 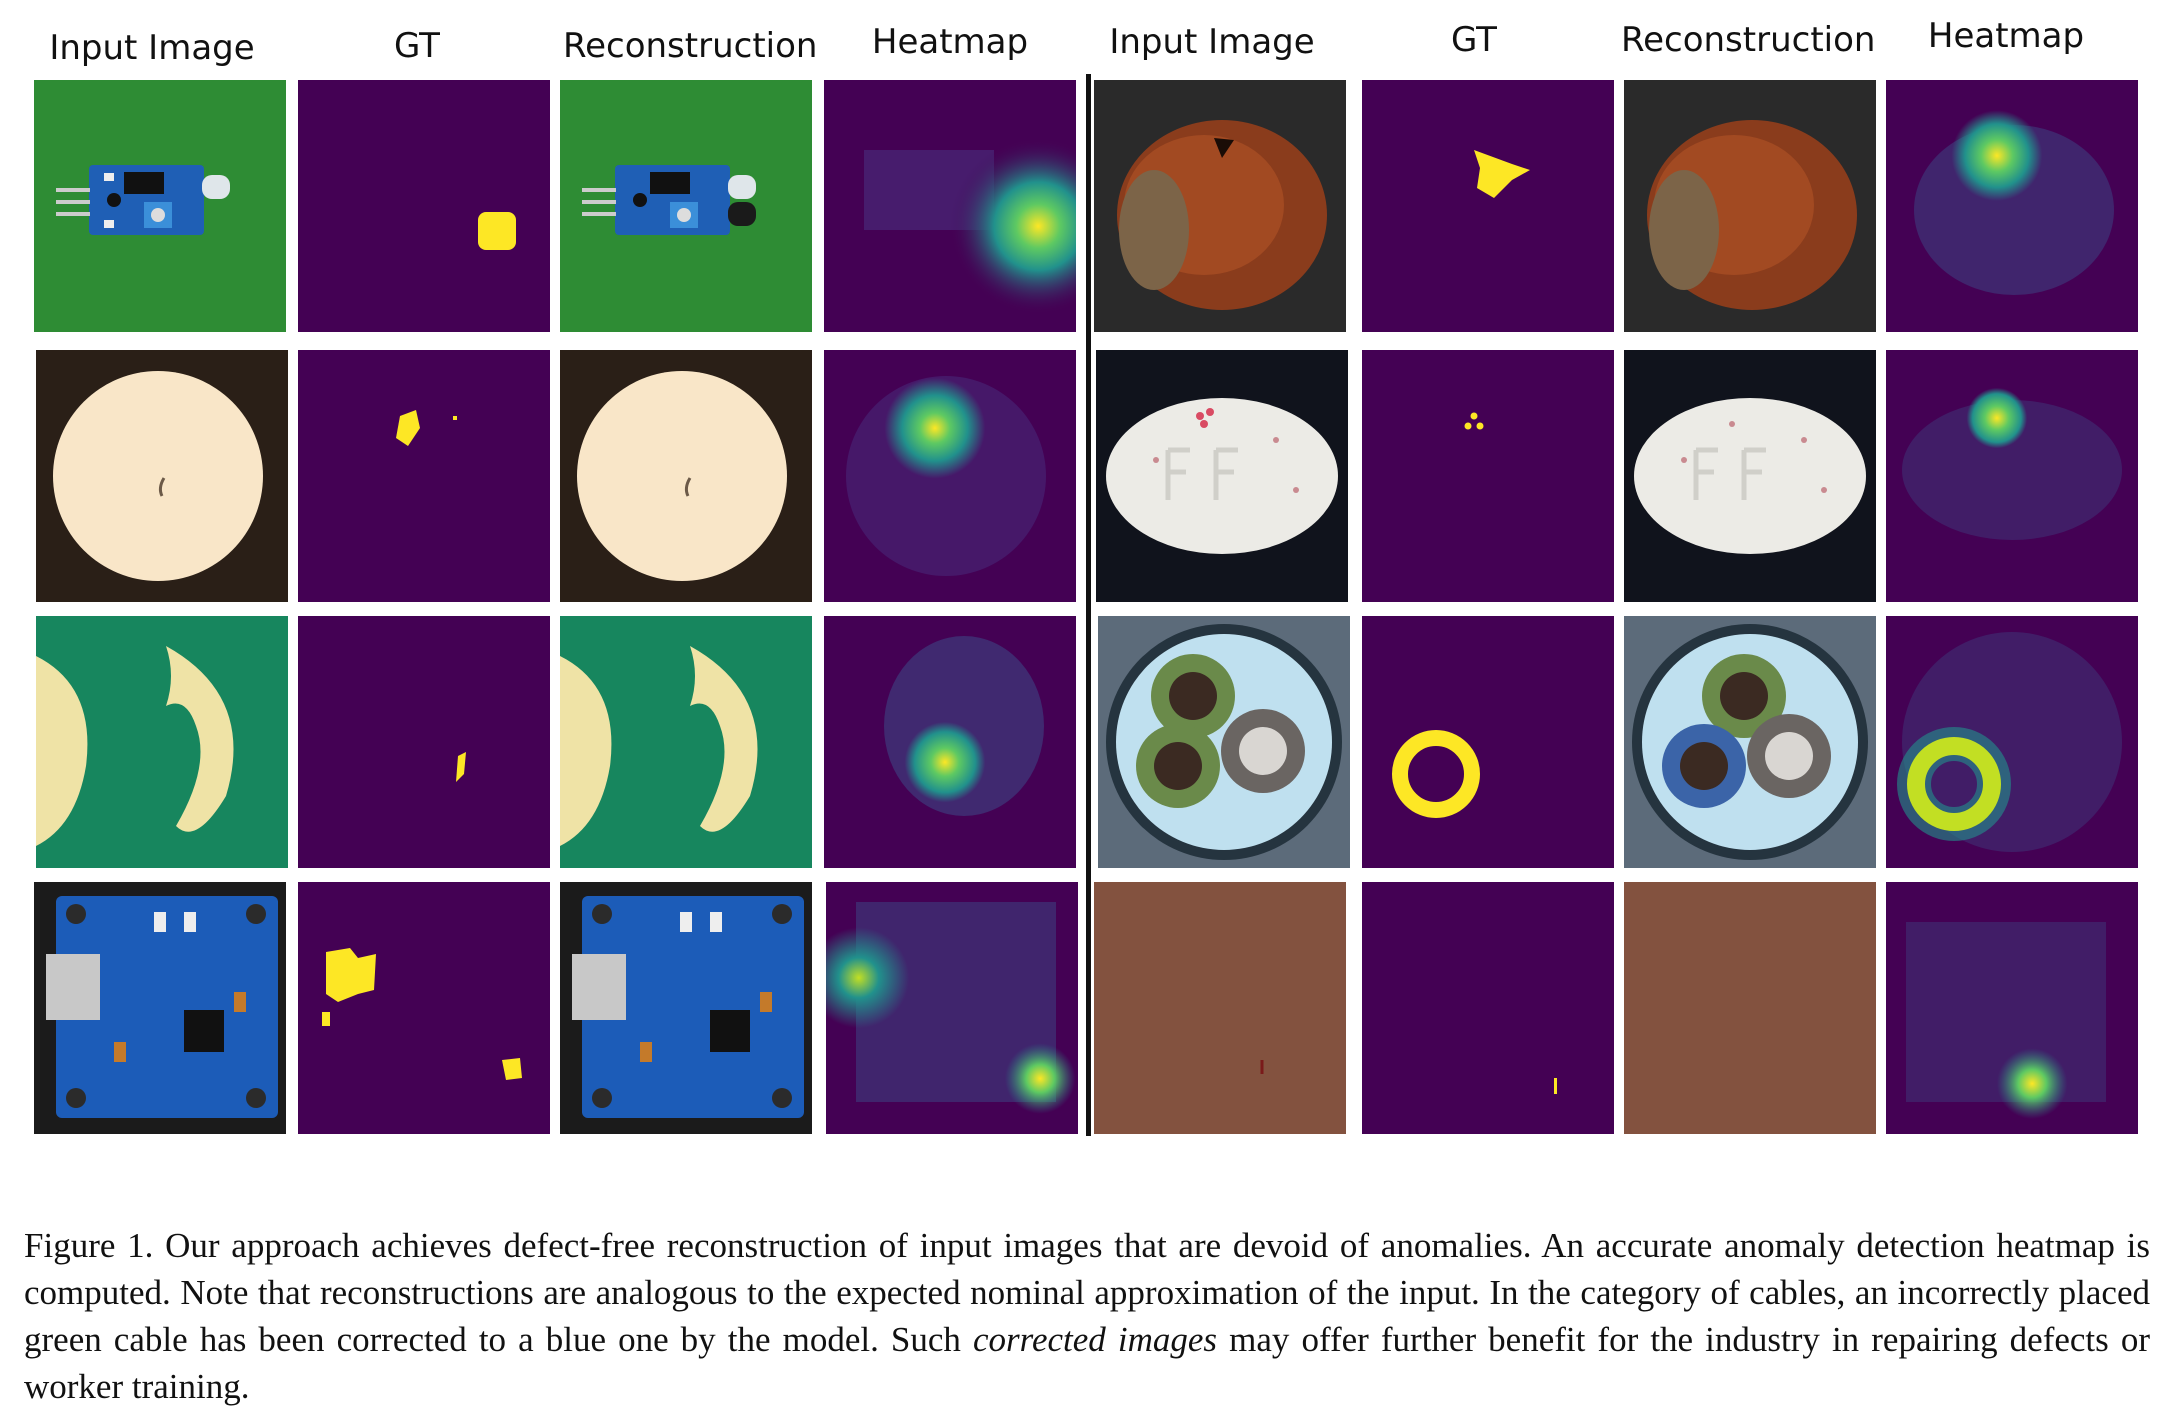 What do you see at coordinates (1750, 1008) in the screenshot?
I see `row4-right-reconstruction` at bounding box center [1750, 1008].